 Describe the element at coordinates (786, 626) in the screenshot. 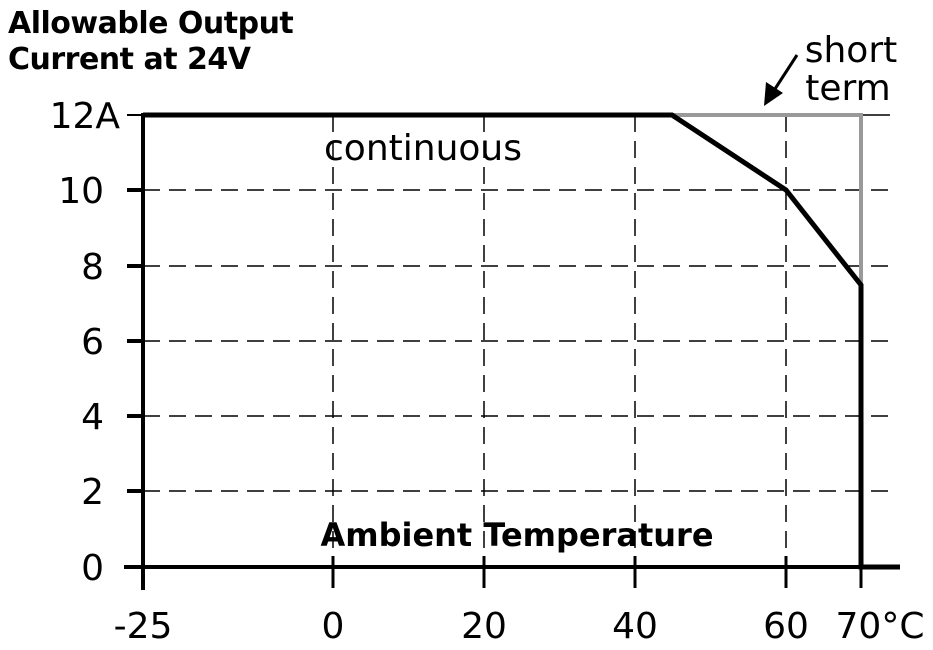

I see `x-label-60: 60` at that location.